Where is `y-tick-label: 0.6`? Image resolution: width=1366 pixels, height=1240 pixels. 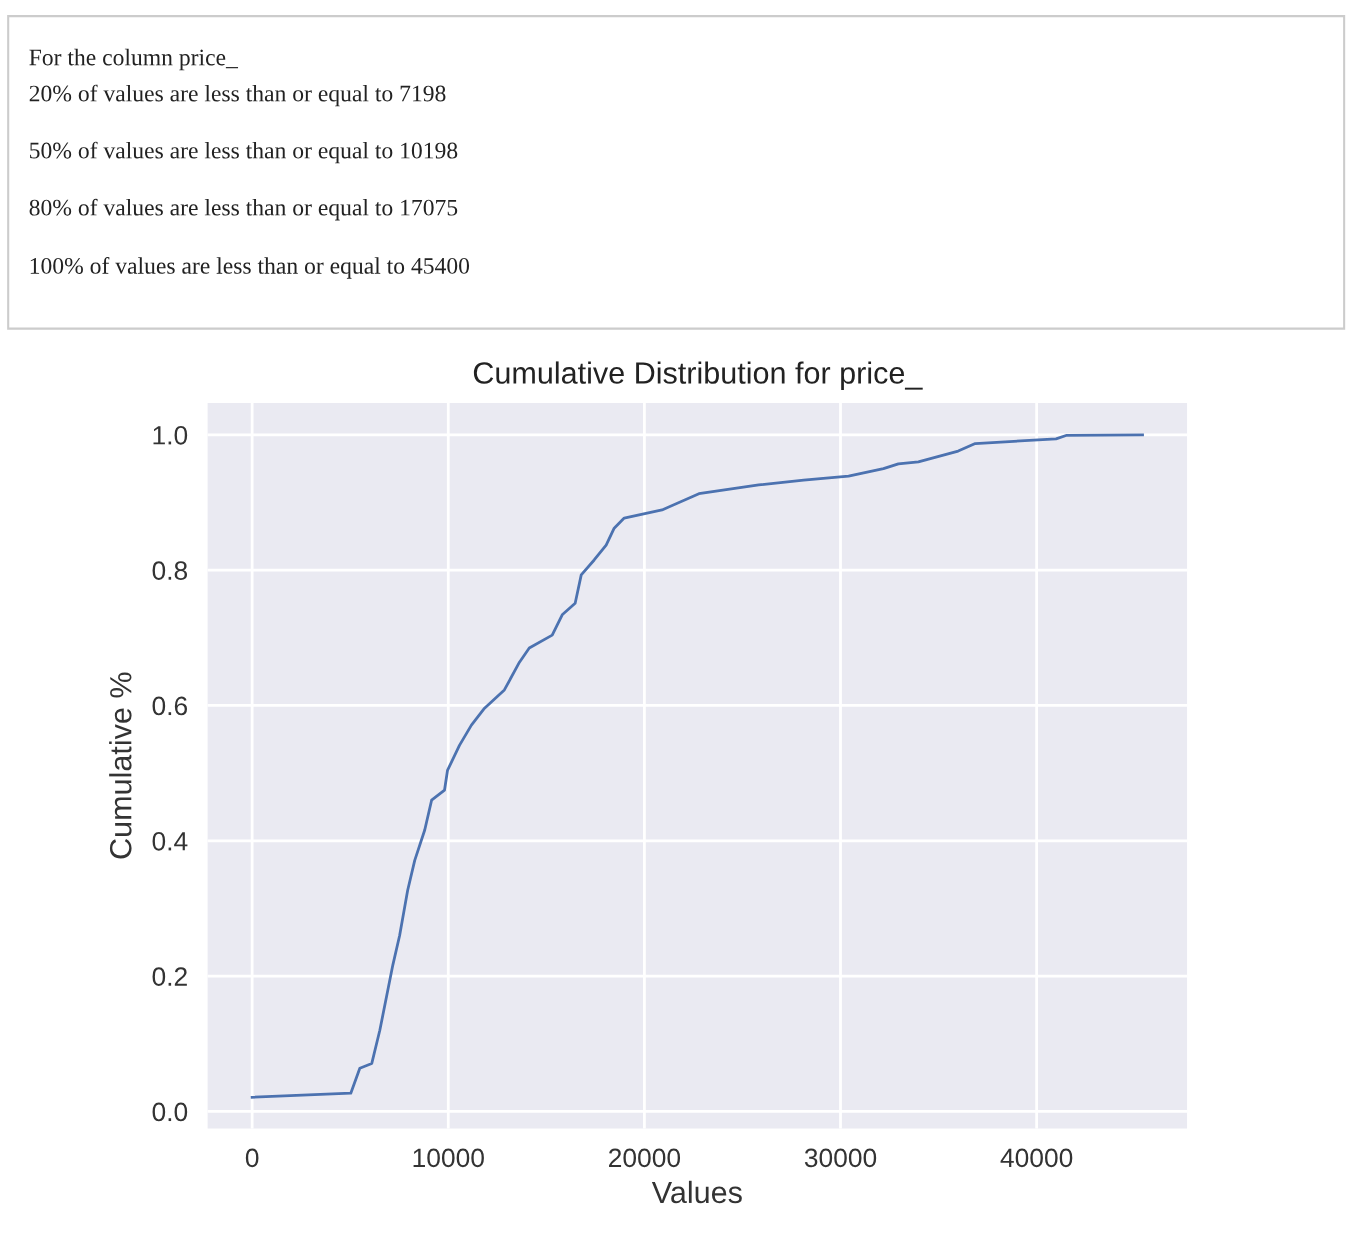 y-tick-label: 0.6 is located at coordinates (170, 706).